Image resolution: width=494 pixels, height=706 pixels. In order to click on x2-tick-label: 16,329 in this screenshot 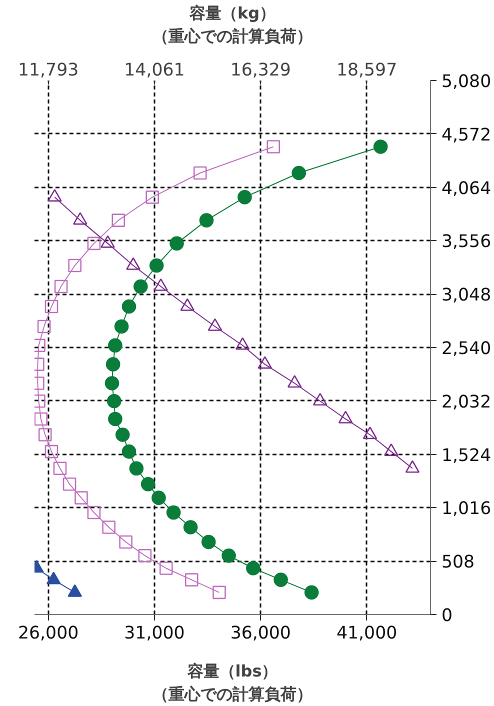, I will do `click(260, 70)`.